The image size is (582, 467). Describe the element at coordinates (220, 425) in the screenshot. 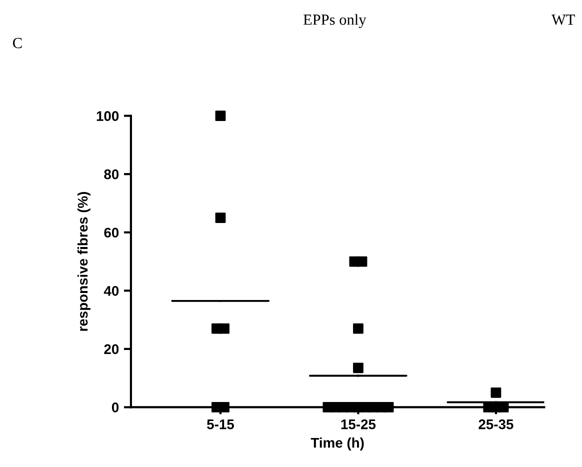

I see `x-tick-label: 5-15` at that location.